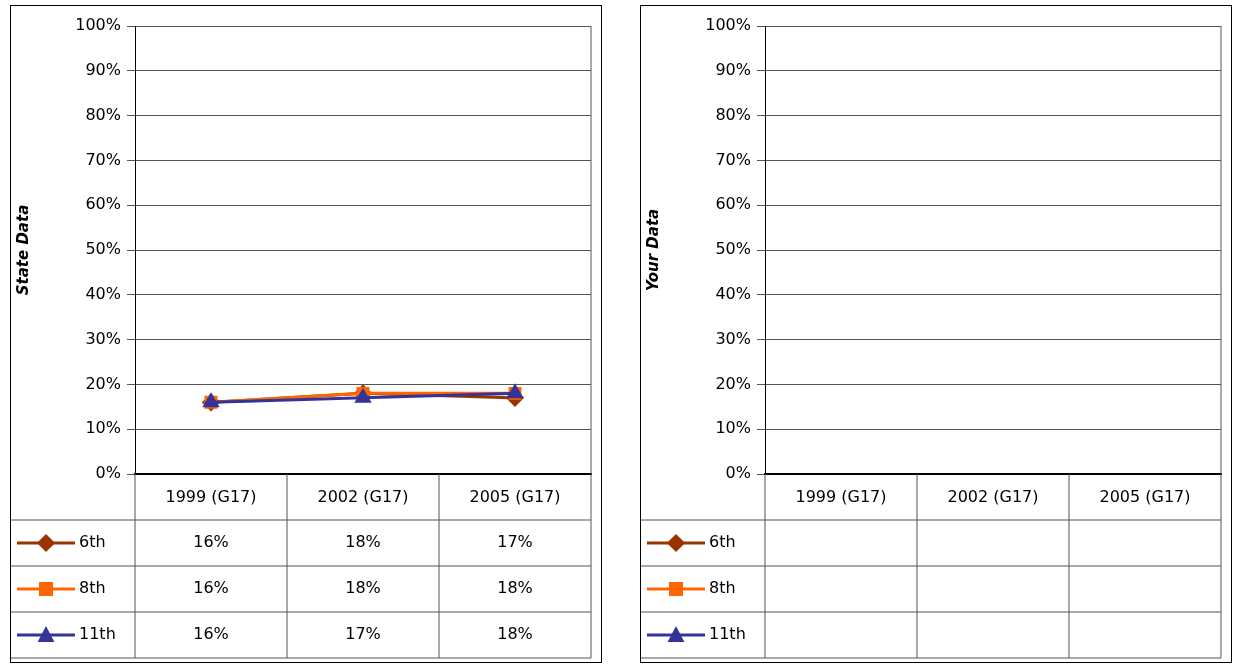 The image size is (1236, 667). Describe the element at coordinates (22, 250) in the screenshot. I see `y-axis-title: State Data` at that location.